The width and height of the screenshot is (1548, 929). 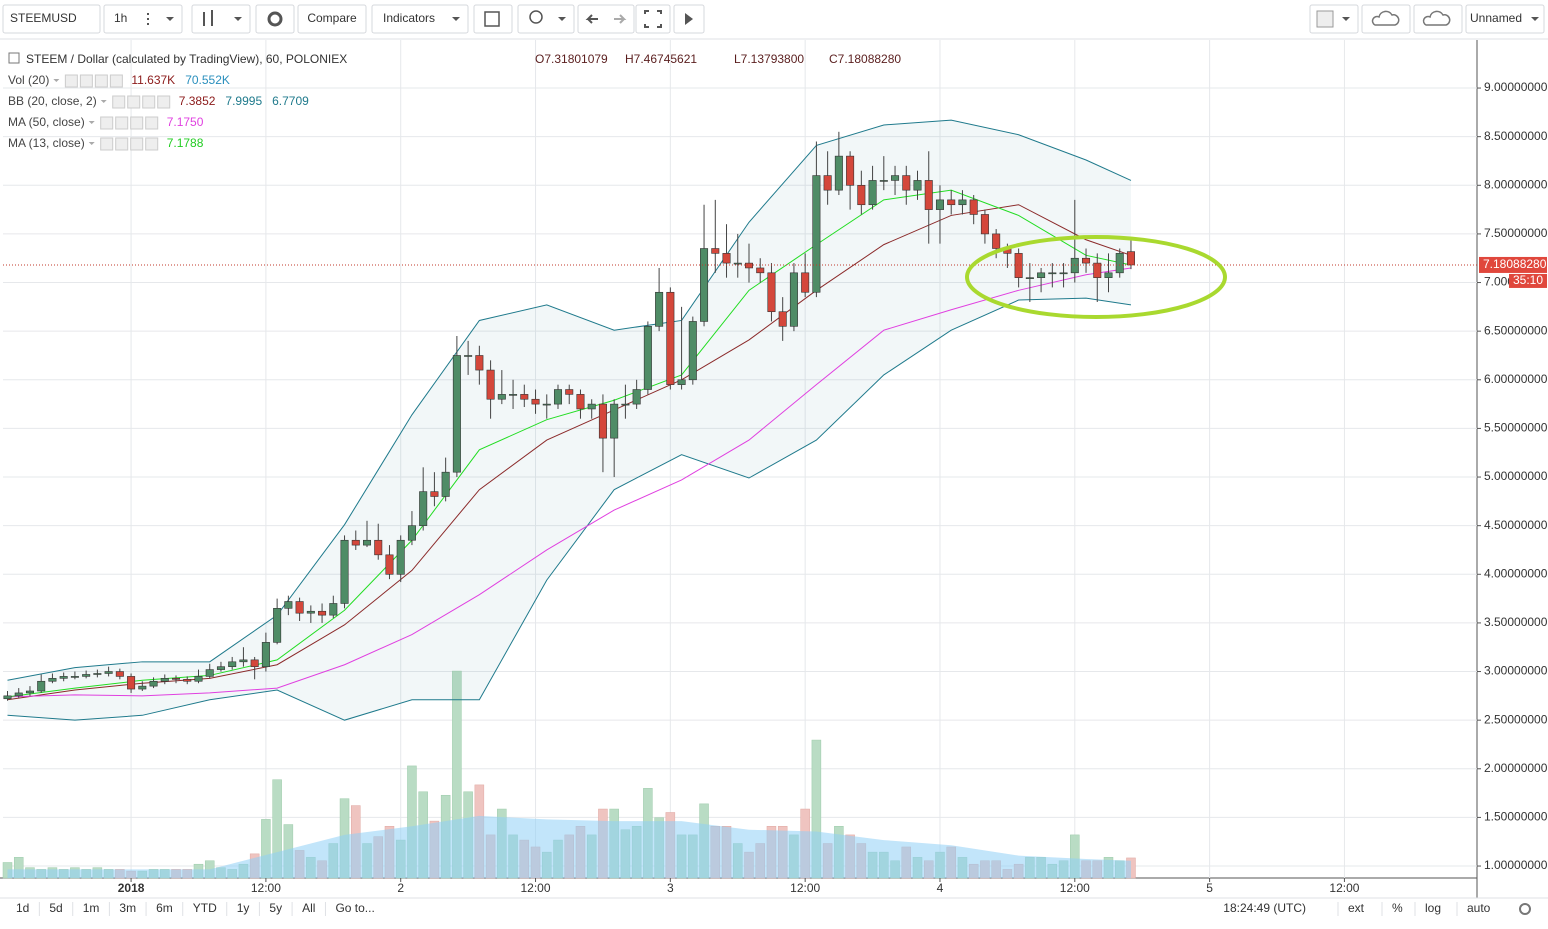 I want to click on y-tick-label: 5.50000000, so click(x=1516, y=428).